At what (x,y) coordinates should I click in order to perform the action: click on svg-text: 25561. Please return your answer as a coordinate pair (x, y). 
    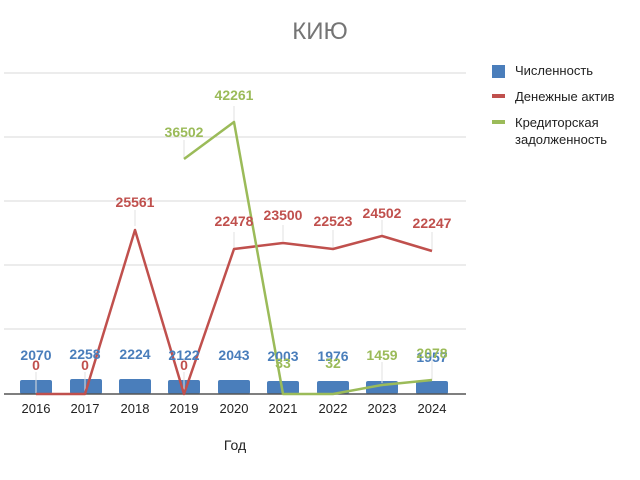
    Looking at the image, I should click on (135, 202).